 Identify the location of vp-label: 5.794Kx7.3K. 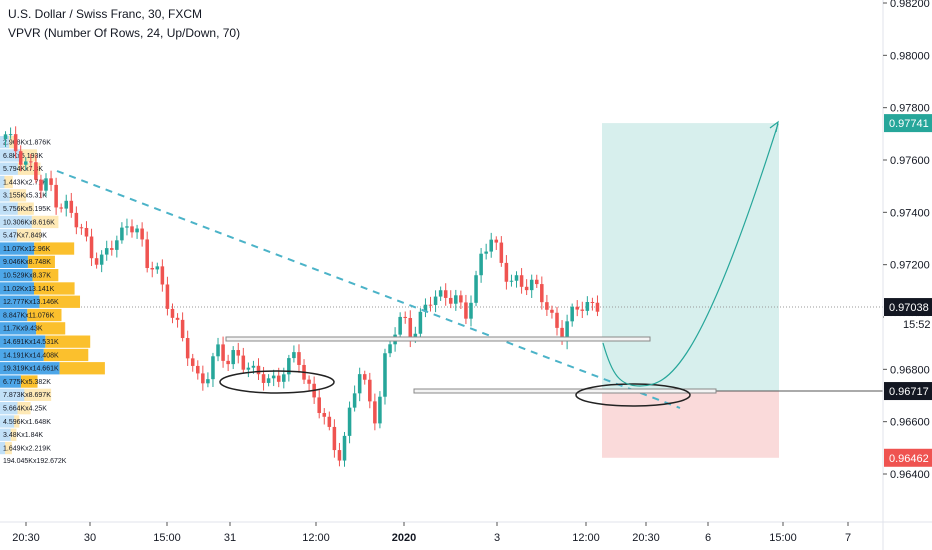
(23, 169).